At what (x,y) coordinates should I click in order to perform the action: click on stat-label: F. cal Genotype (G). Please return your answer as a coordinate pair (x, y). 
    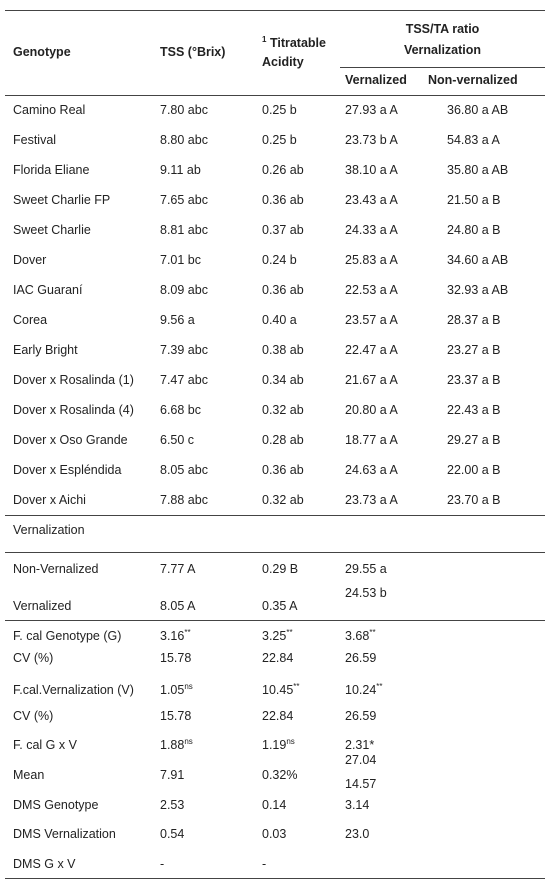
    Looking at the image, I should click on (67, 636).